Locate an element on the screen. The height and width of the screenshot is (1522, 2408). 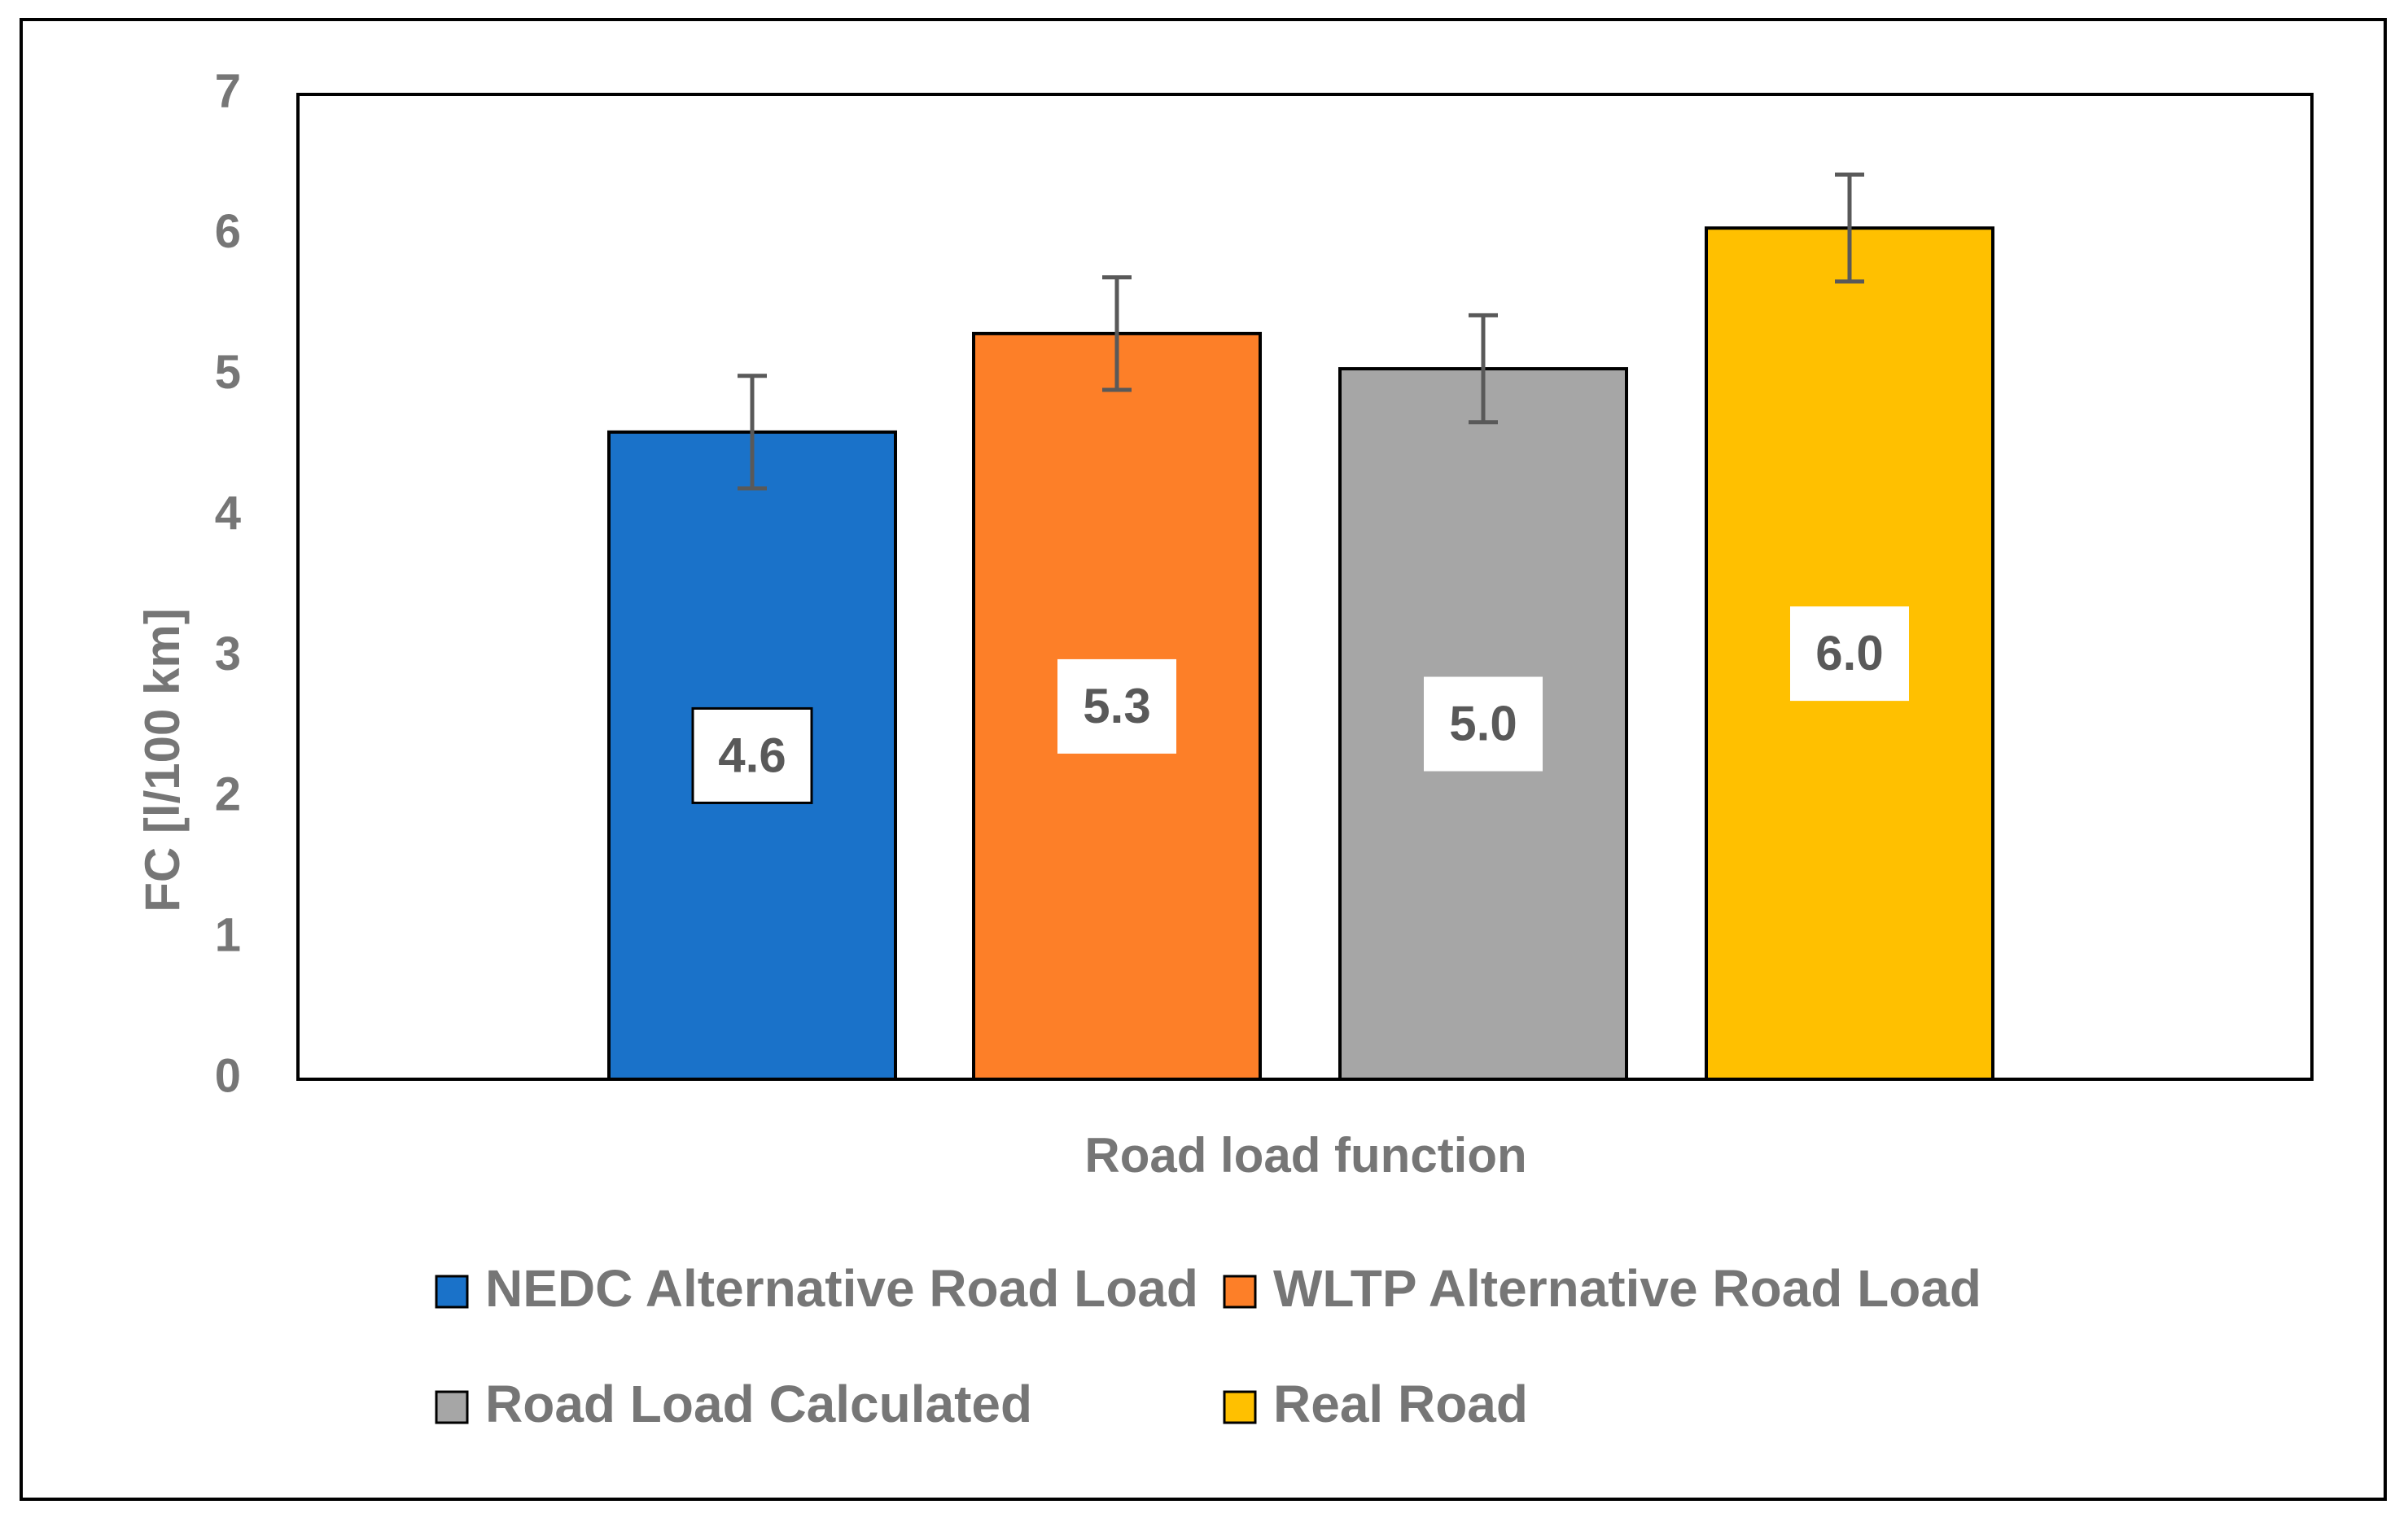
legend-label: NEDC Alternative Road Load is located at coordinates (842, 1288).